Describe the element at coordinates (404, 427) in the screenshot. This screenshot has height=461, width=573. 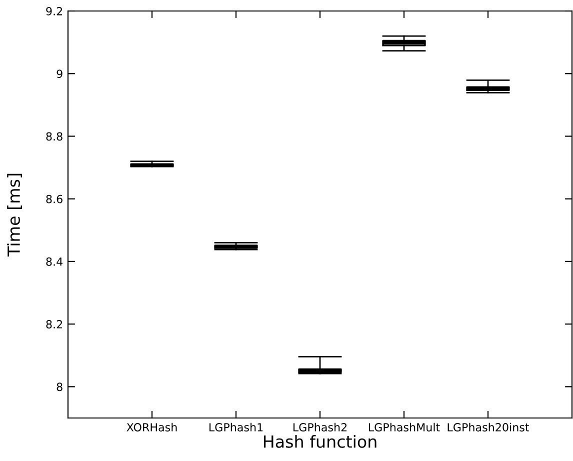
I see `x-tick-label: LGPhashMult` at that location.